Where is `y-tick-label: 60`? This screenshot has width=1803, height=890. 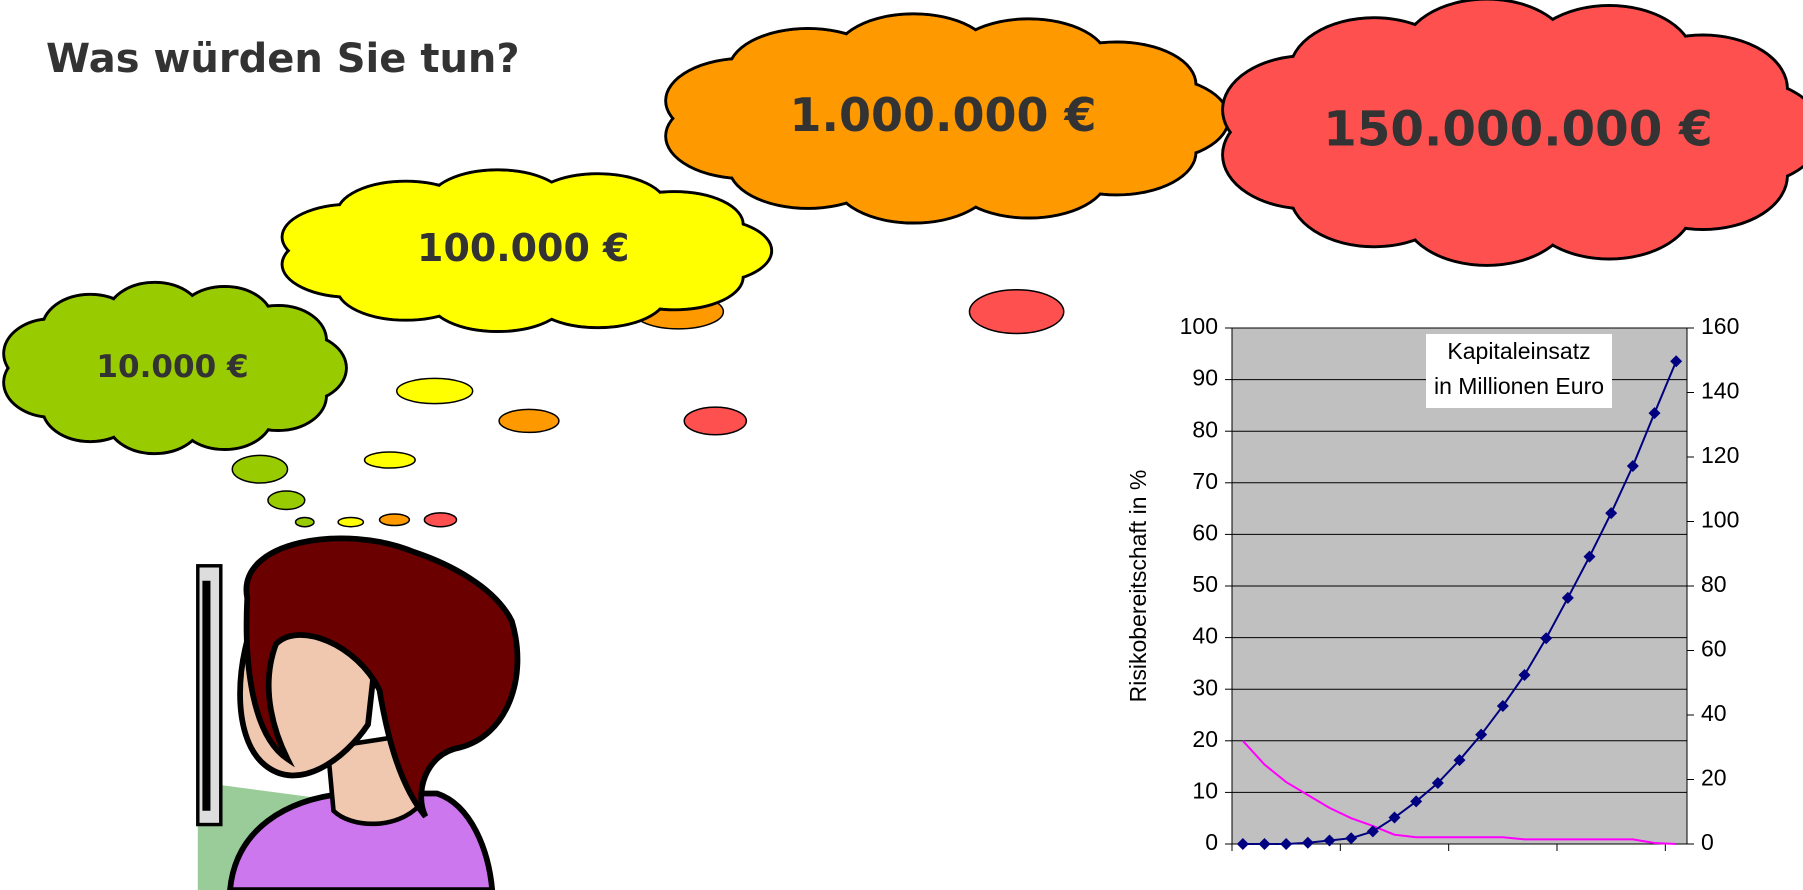 y-tick-label: 60 is located at coordinates (1205, 532).